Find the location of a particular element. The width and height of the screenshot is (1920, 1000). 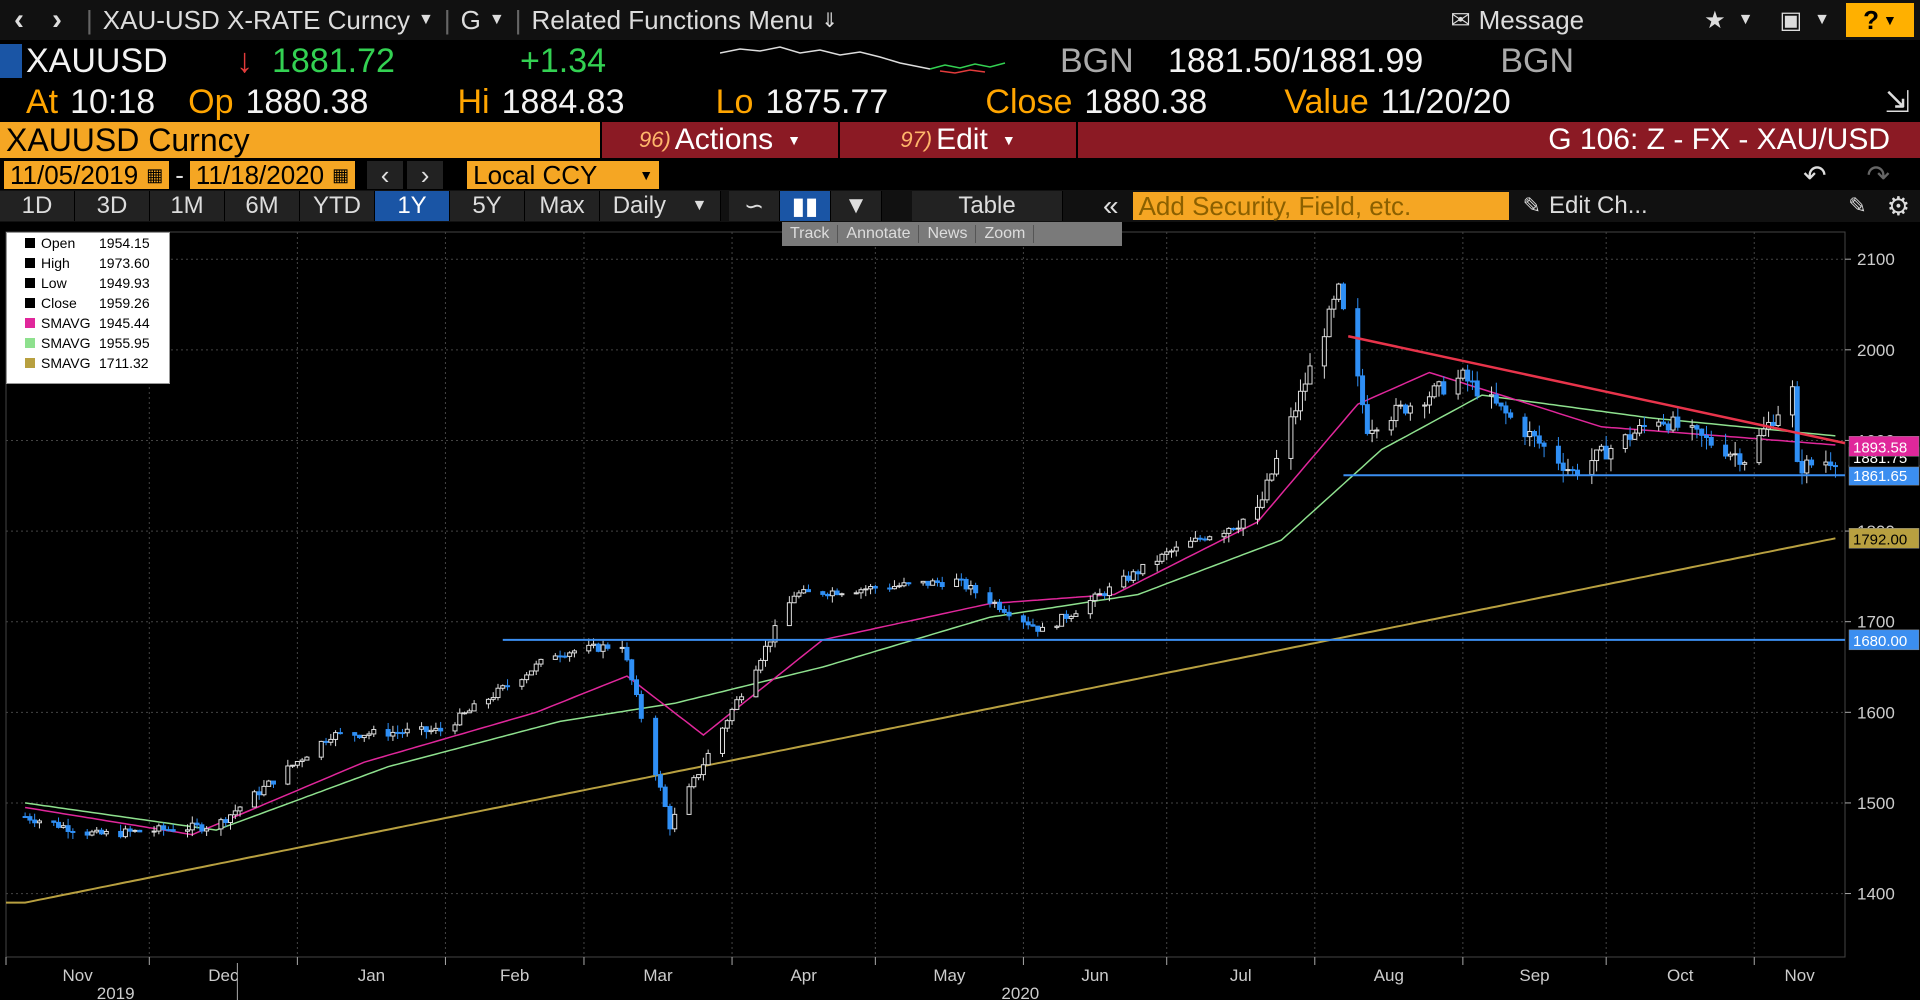

tool-annotate: Annotate is located at coordinates (879, 234).